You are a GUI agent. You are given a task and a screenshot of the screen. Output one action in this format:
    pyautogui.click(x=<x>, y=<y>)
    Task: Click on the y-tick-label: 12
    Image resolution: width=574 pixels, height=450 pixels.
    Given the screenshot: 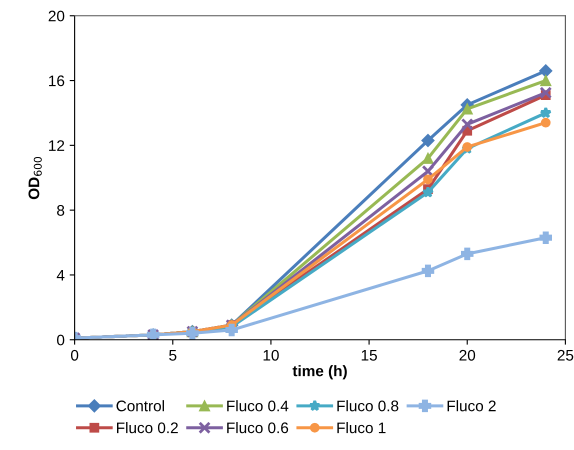 What is the action you would take?
    pyautogui.click(x=56, y=145)
    